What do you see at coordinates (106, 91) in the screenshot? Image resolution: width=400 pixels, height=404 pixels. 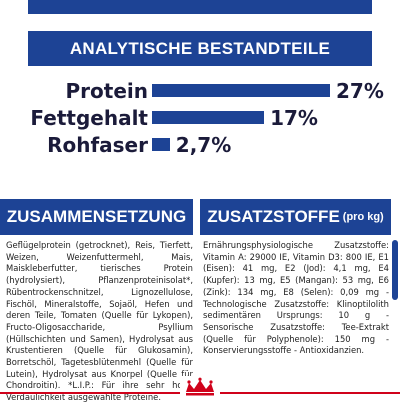 I see `bar-label-protein: Protein` at bounding box center [106, 91].